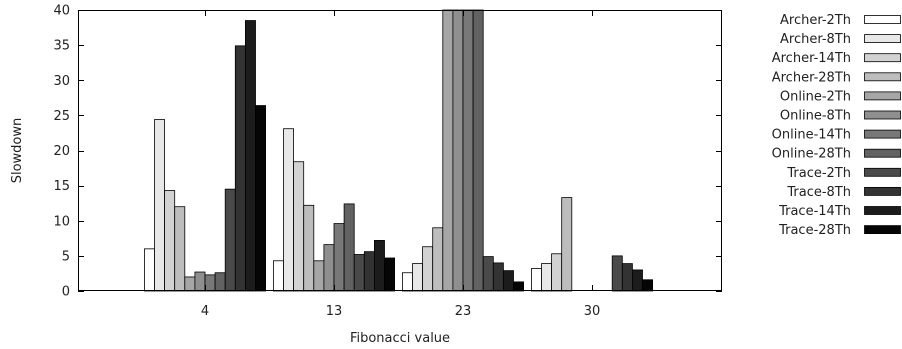 The image size is (902, 349). I want to click on y-tick-label: 35, so click(61, 46).